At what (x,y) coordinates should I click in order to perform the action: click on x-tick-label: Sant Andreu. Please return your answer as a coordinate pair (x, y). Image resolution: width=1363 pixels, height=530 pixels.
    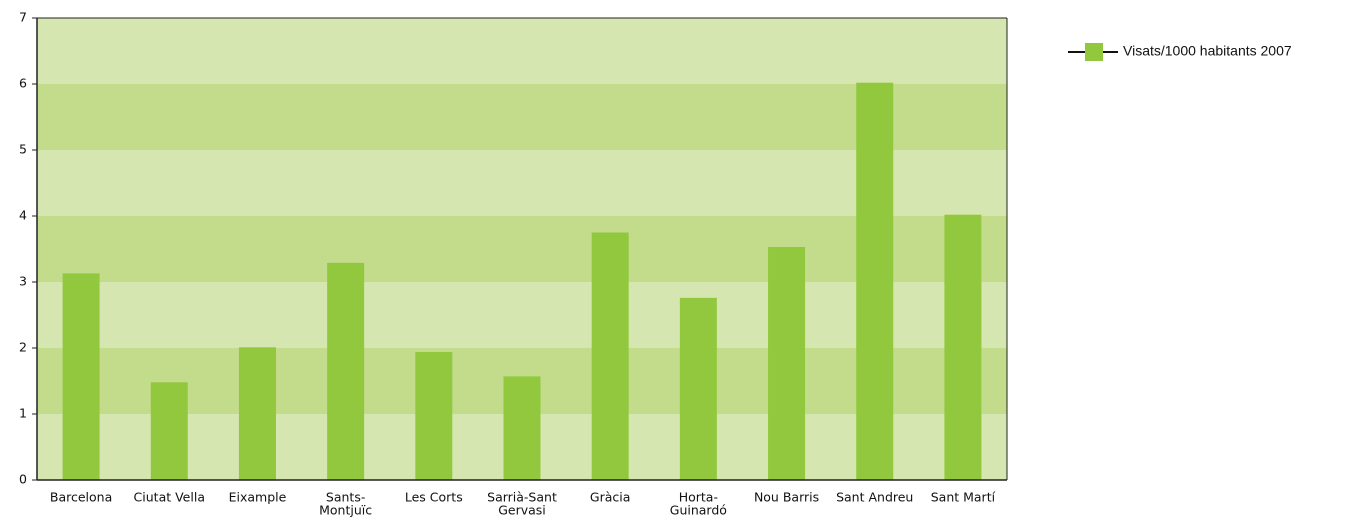
    Looking at the image, I should click on (874, 497).